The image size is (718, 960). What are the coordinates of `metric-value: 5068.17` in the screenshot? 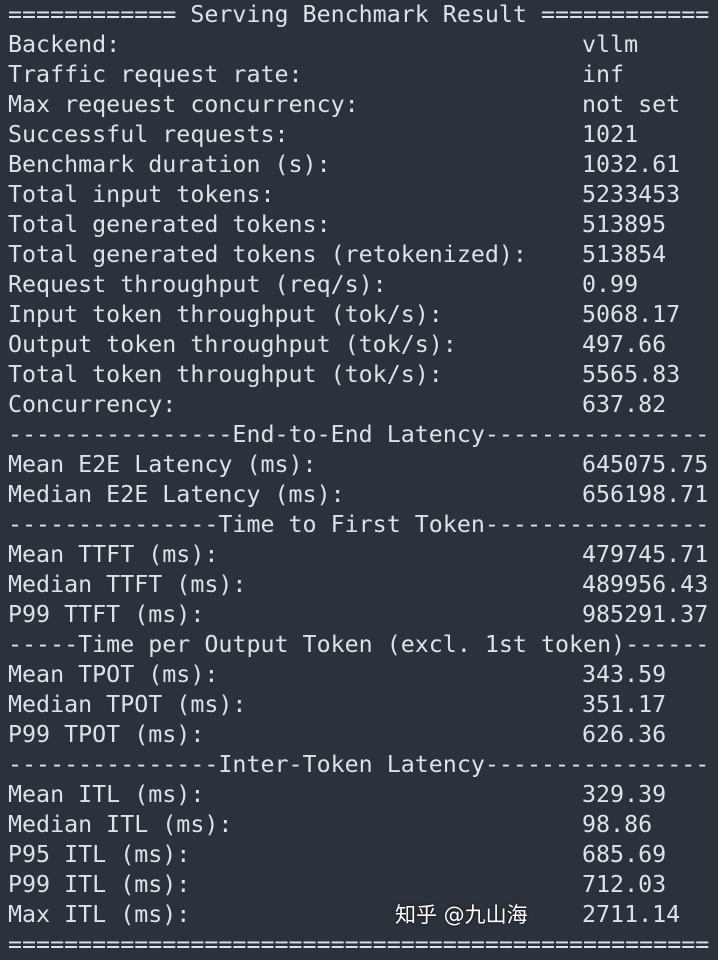 It's located at (631, 314).